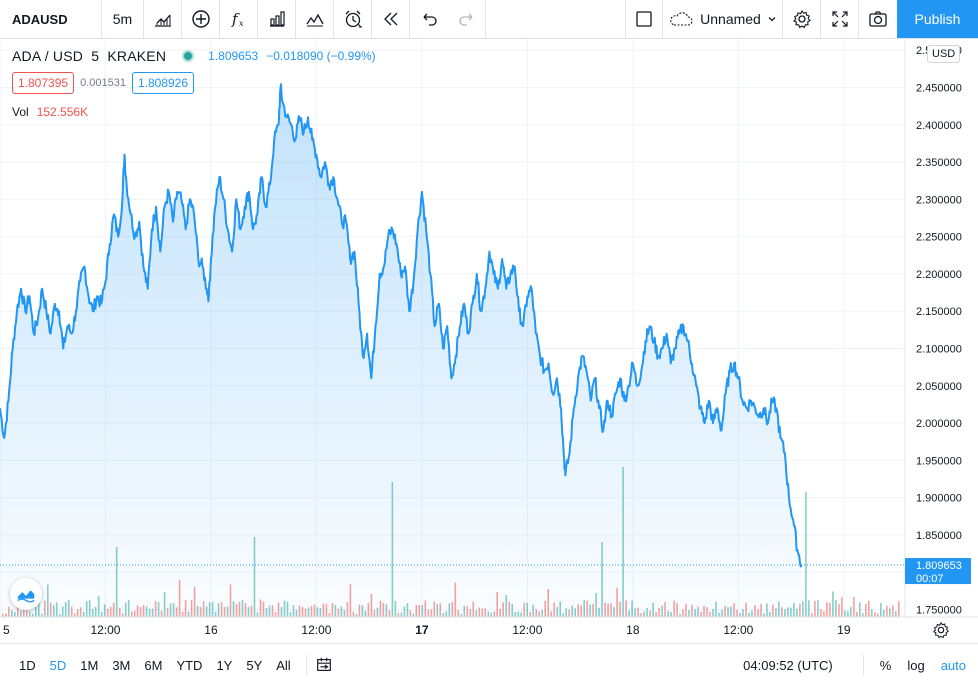 The width and height of the screenshot is (978, 686). What do you see at coordinates (802, 19) in the screenshot?
I see `settings-gear-icon` at bounding box center [802, 19].